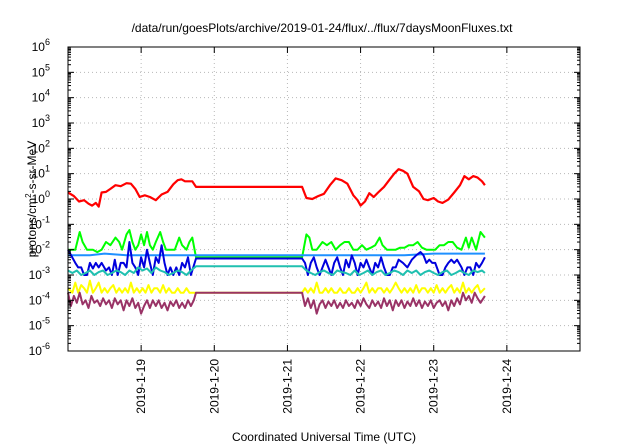  Describe the element at coordinates (434, 386) in the screenshot. I see `x-tick-label: 2019-1-23` at that location.